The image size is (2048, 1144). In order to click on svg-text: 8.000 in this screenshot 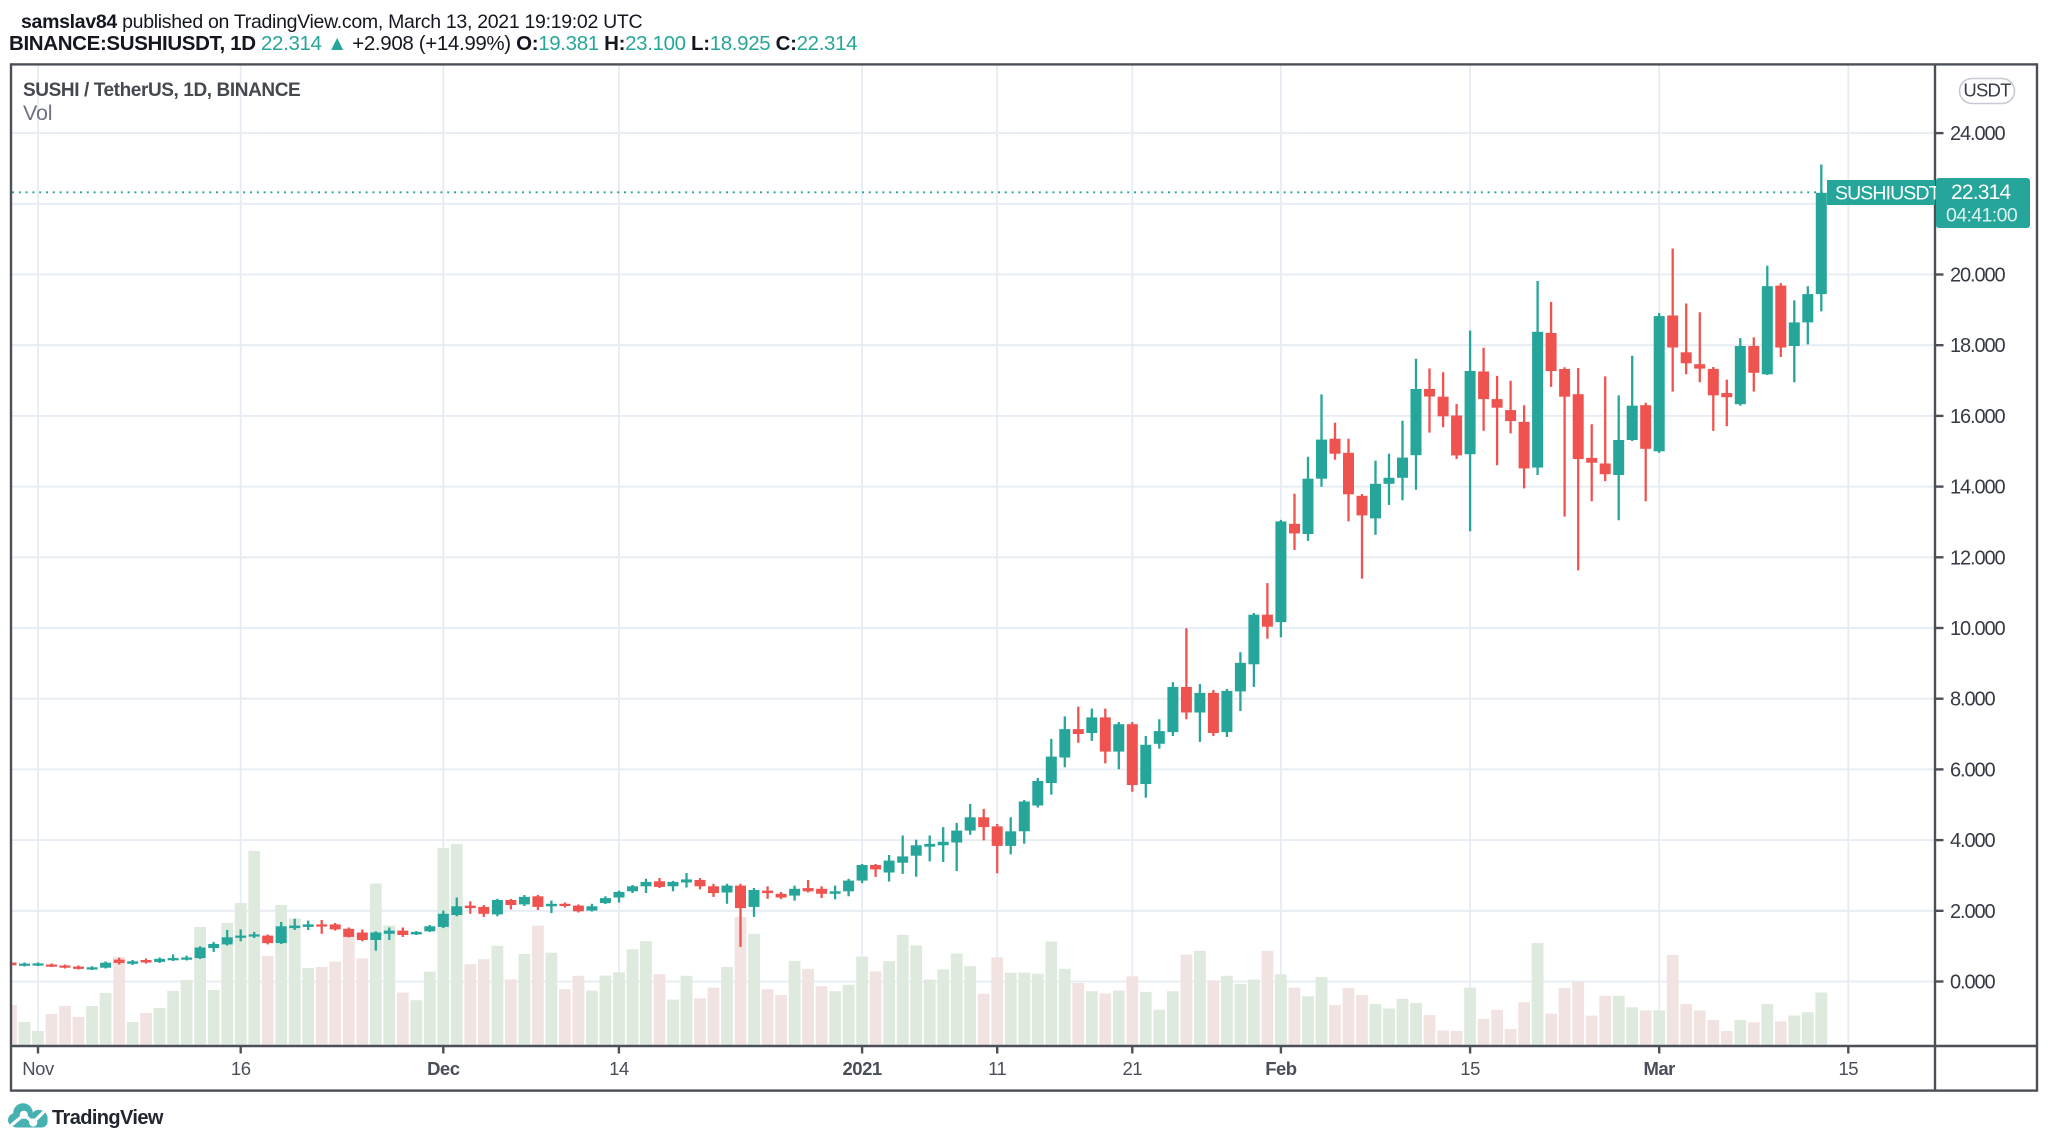, I will do `click(1973, 700)`.